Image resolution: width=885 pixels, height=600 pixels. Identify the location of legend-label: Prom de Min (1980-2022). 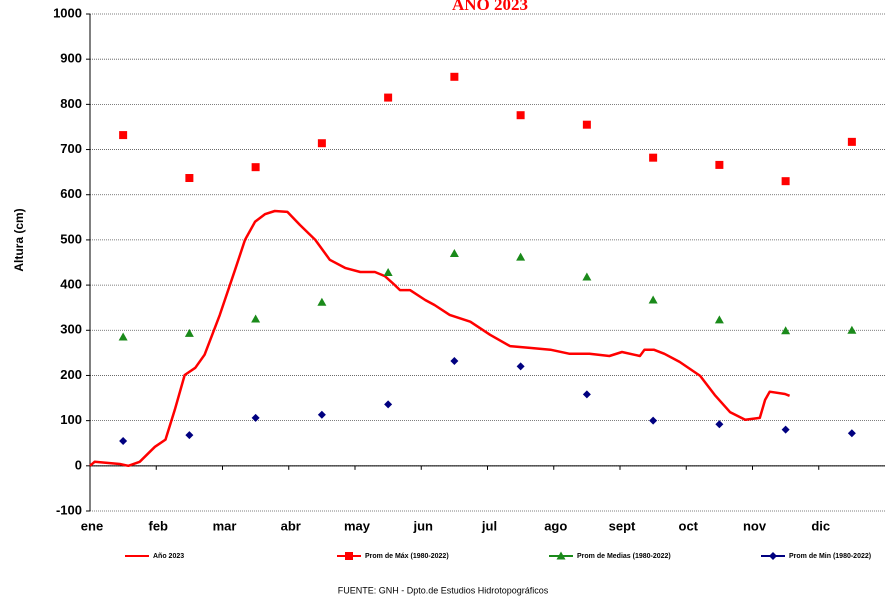
(830, 556).